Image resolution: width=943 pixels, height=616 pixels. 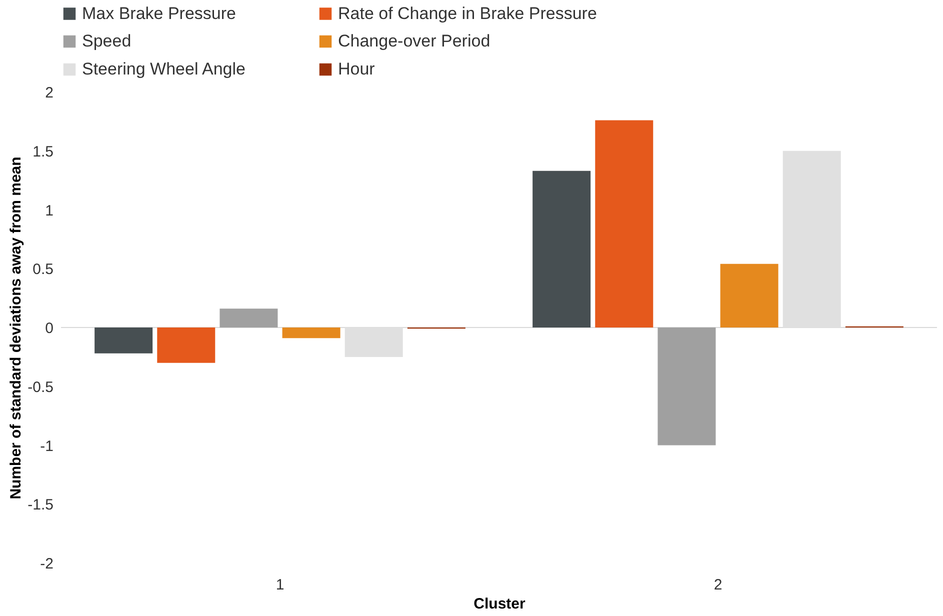 I want to click on legend-label: Speed, so click(x=107, y=41).